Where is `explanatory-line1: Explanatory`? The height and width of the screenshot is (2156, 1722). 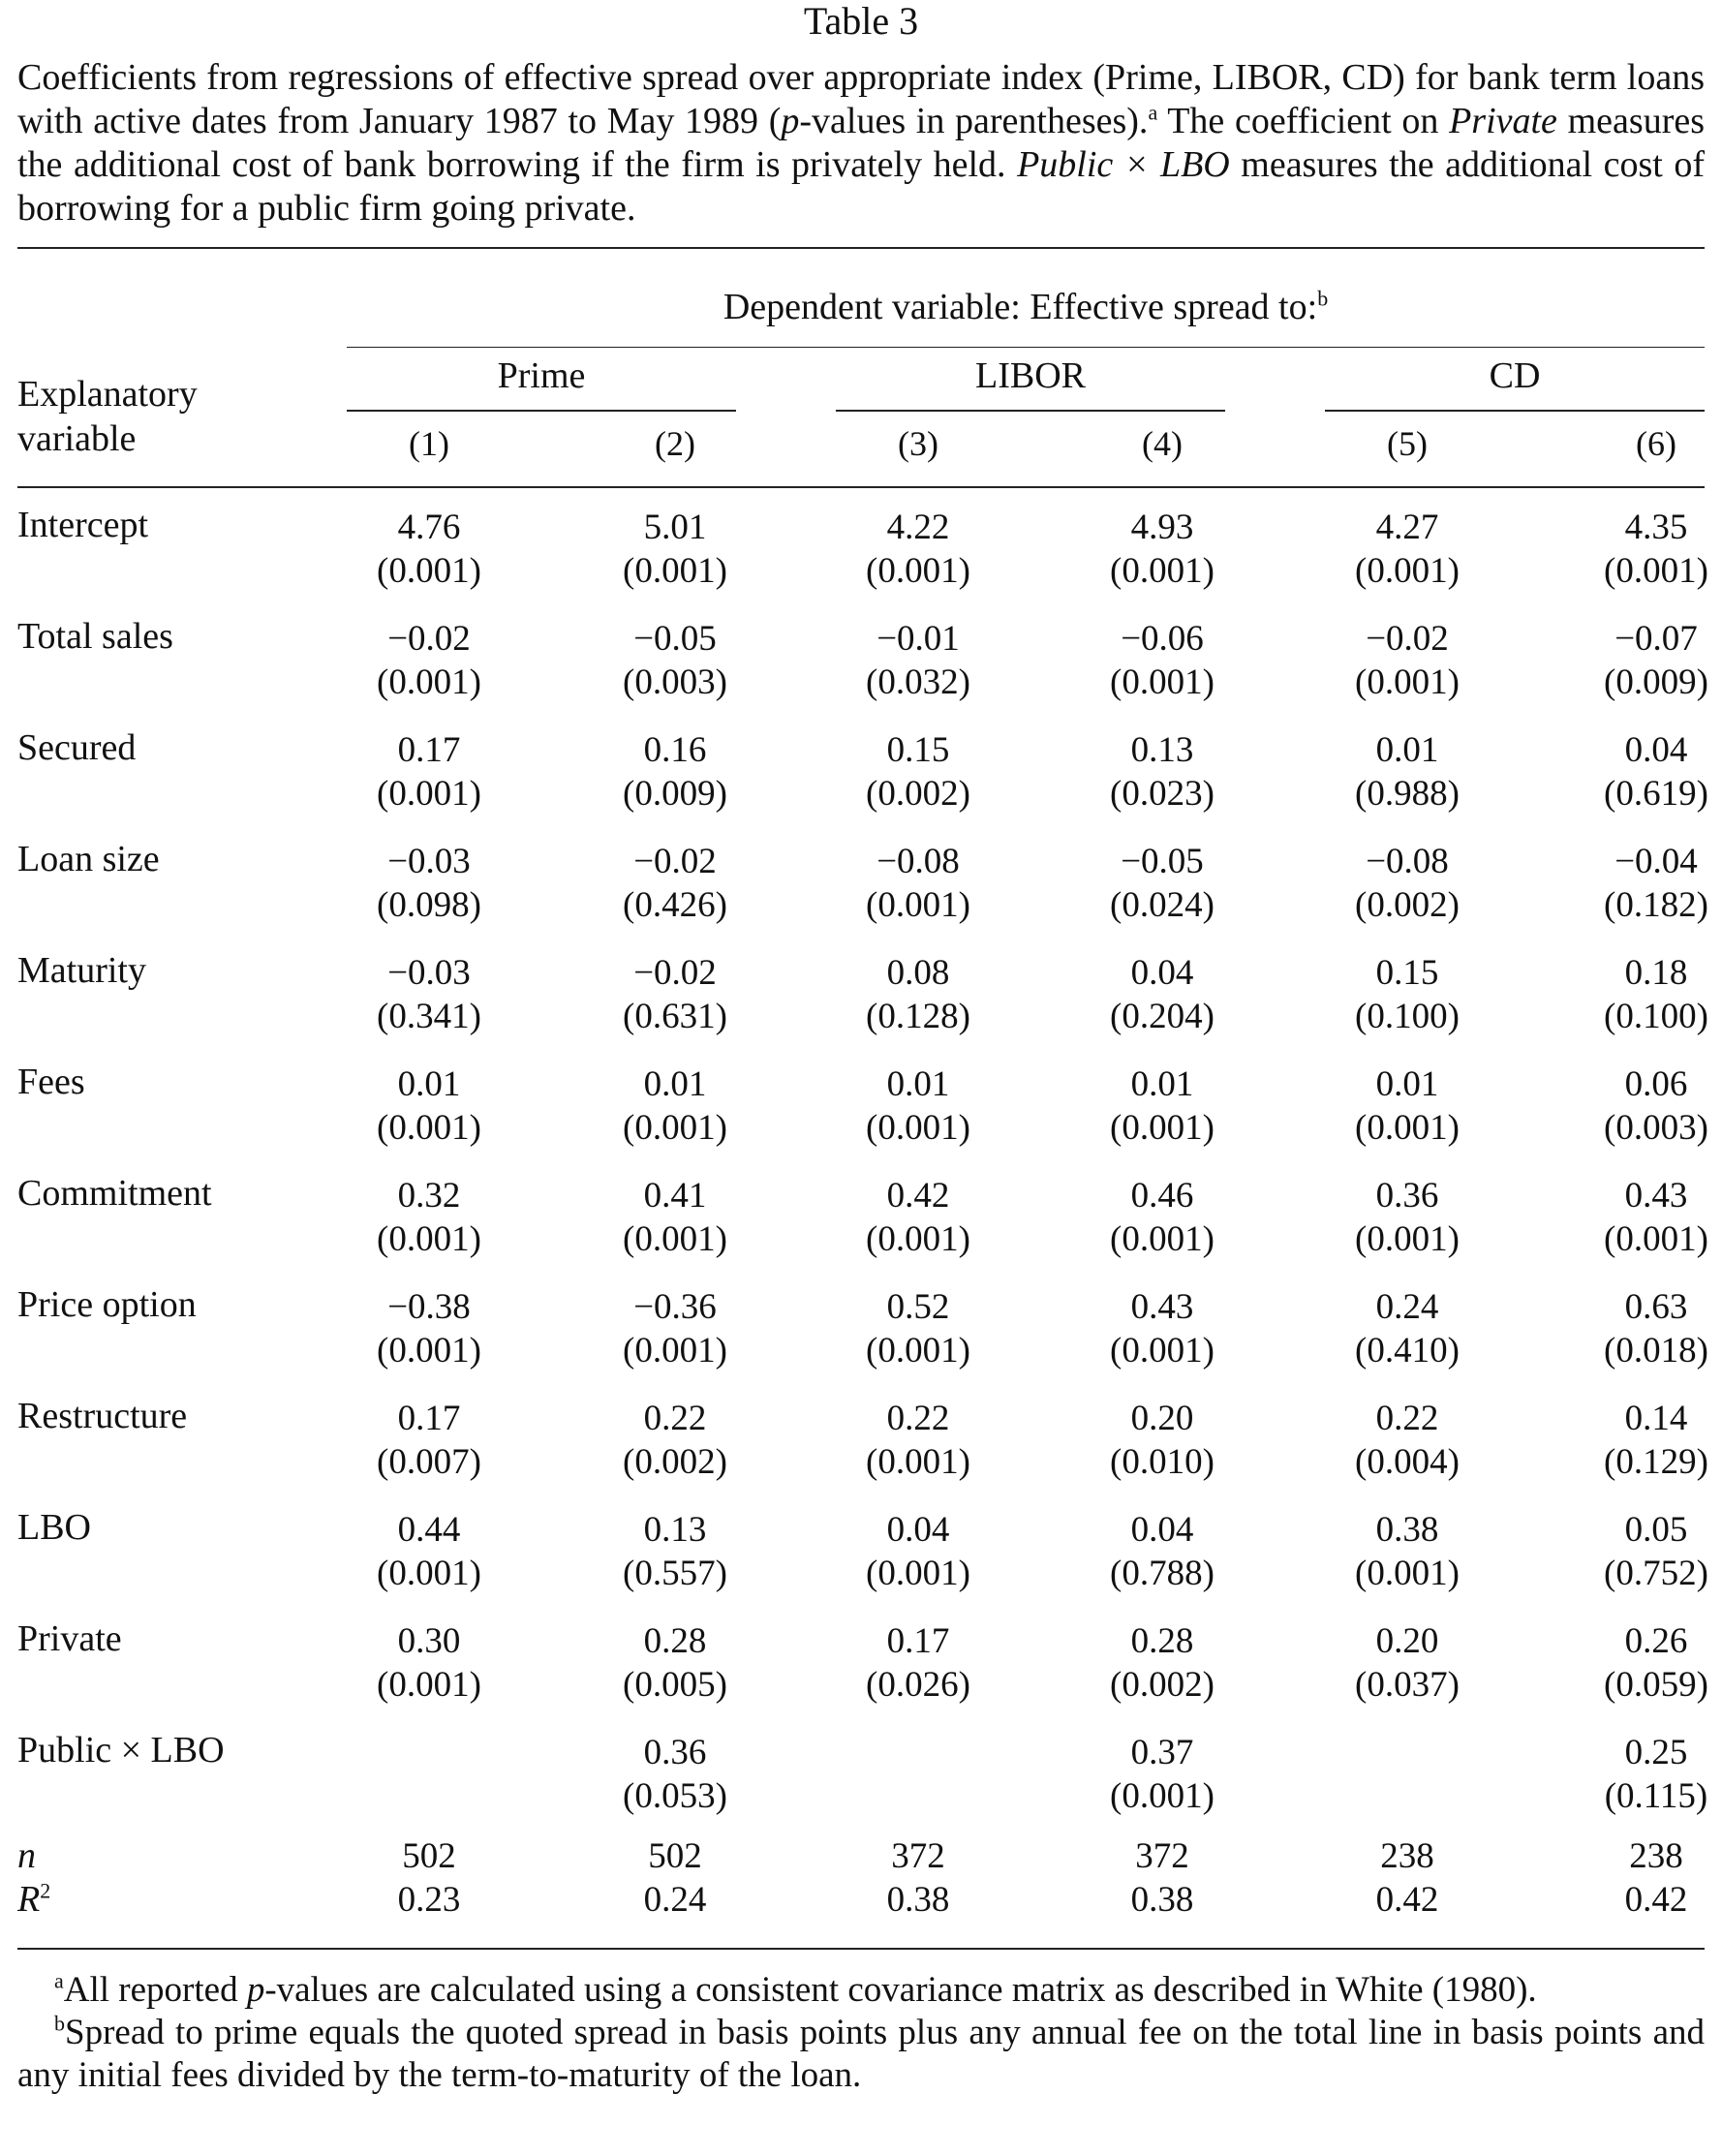 explanatory-line1: Explanatory is located at coordinates (107, 395).